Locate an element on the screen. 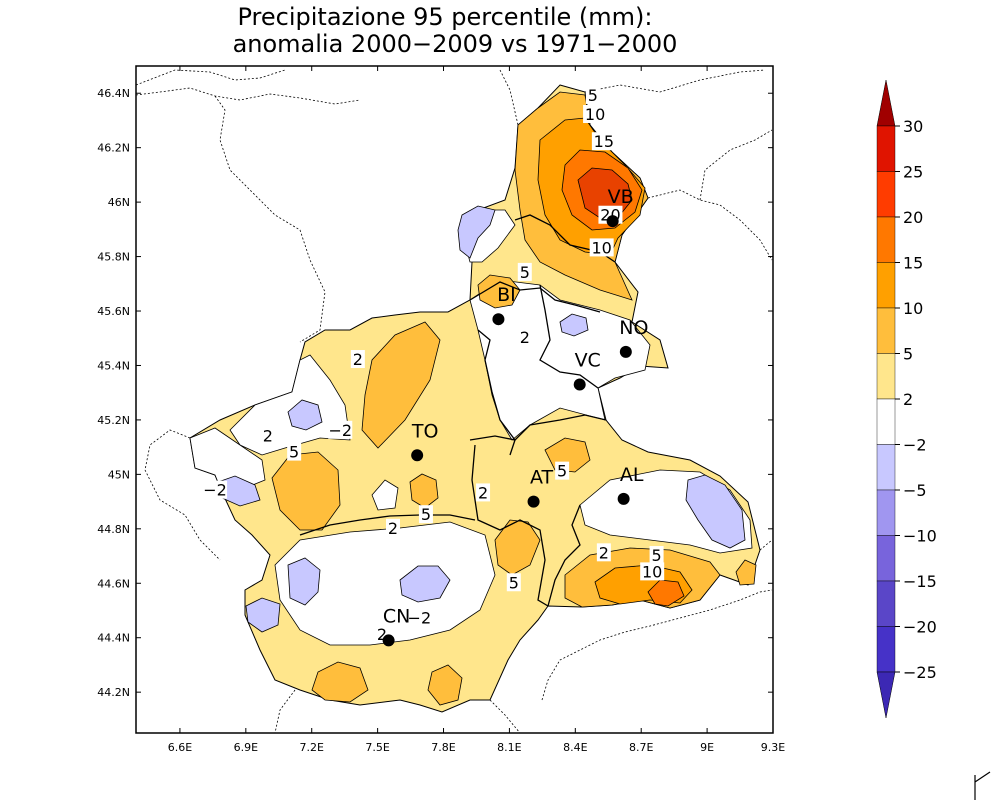 The image size is (1000, 800). y-tick-label: 46.4N is located at coordinates (113, 93).